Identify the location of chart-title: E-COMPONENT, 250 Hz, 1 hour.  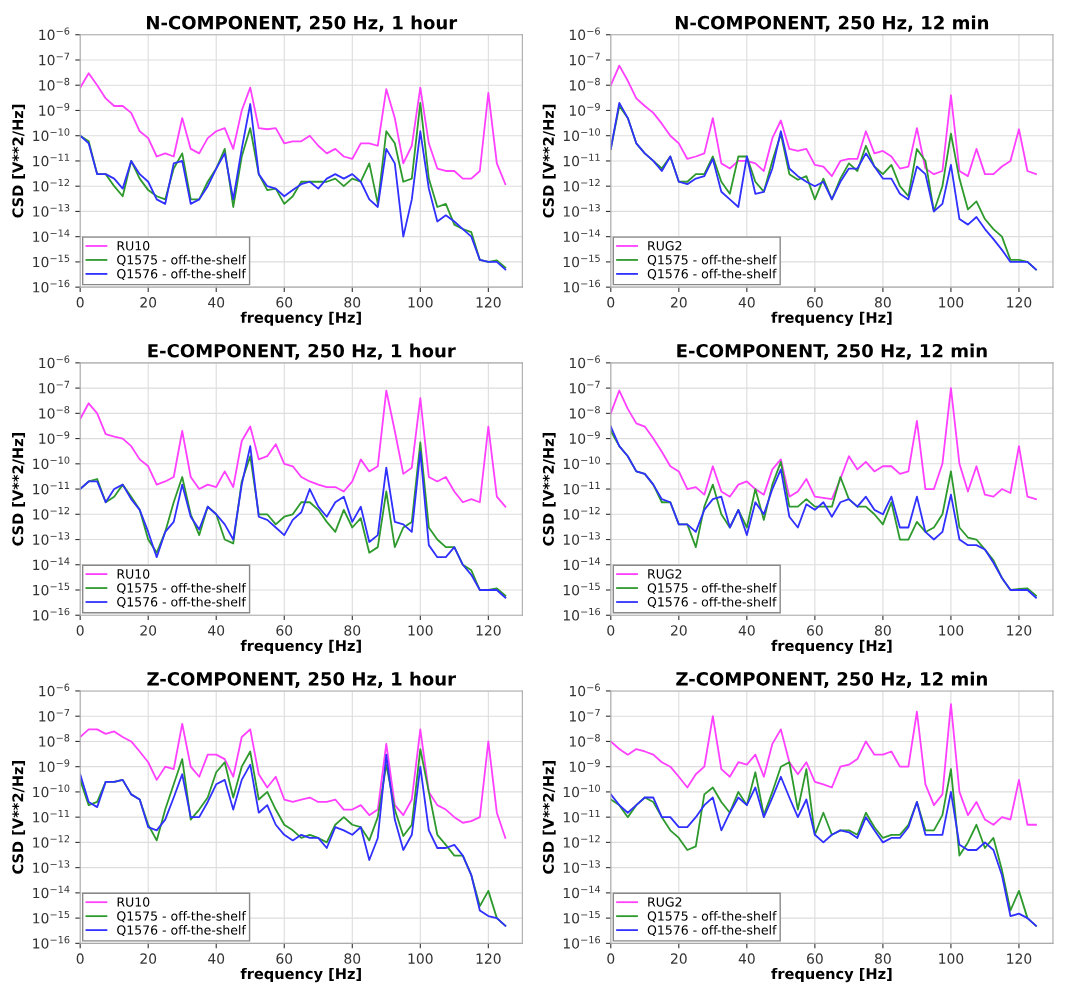
(302, 351).